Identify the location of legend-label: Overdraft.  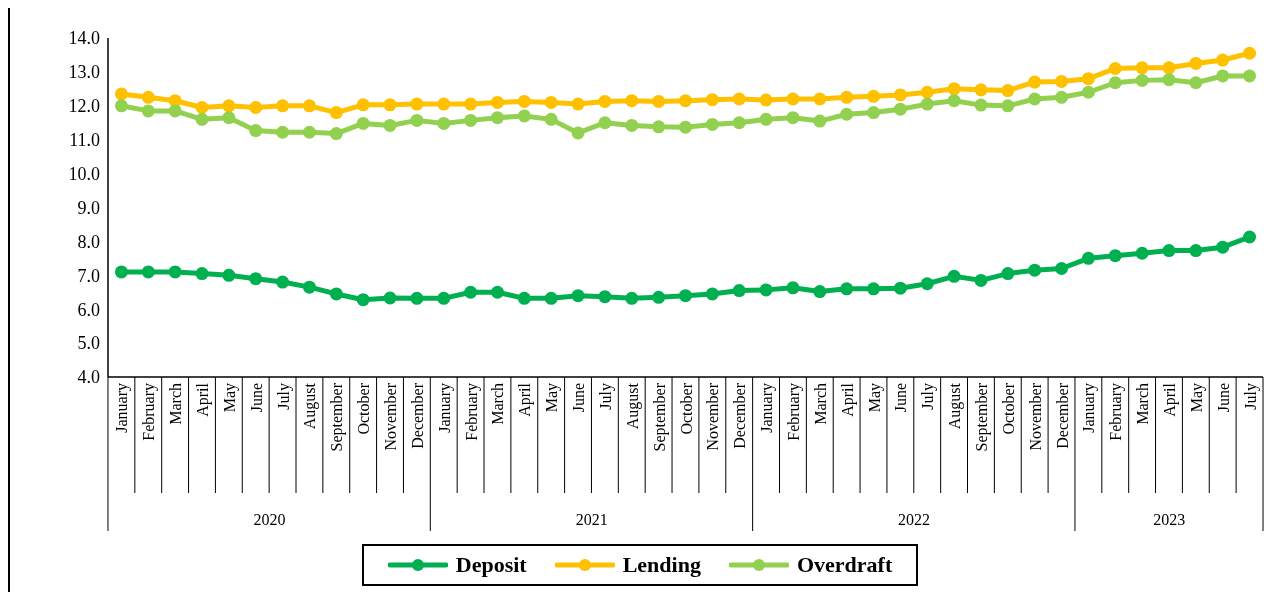
(844, 565).